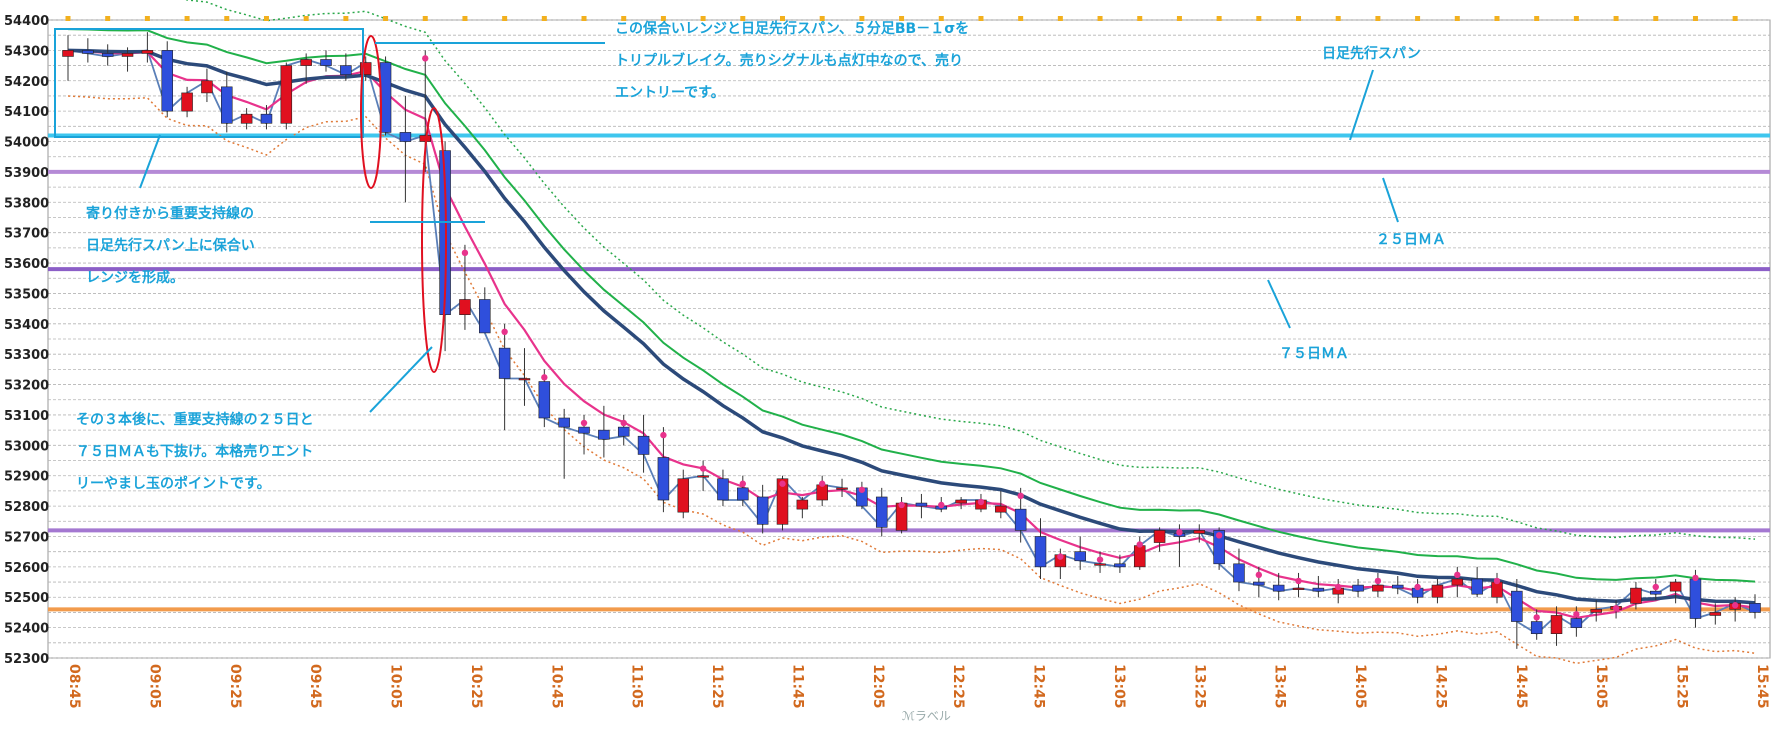 This screenshot has width=1781, height=729. I want to click on x-tick-label: 15:45, so click(1762, 686).